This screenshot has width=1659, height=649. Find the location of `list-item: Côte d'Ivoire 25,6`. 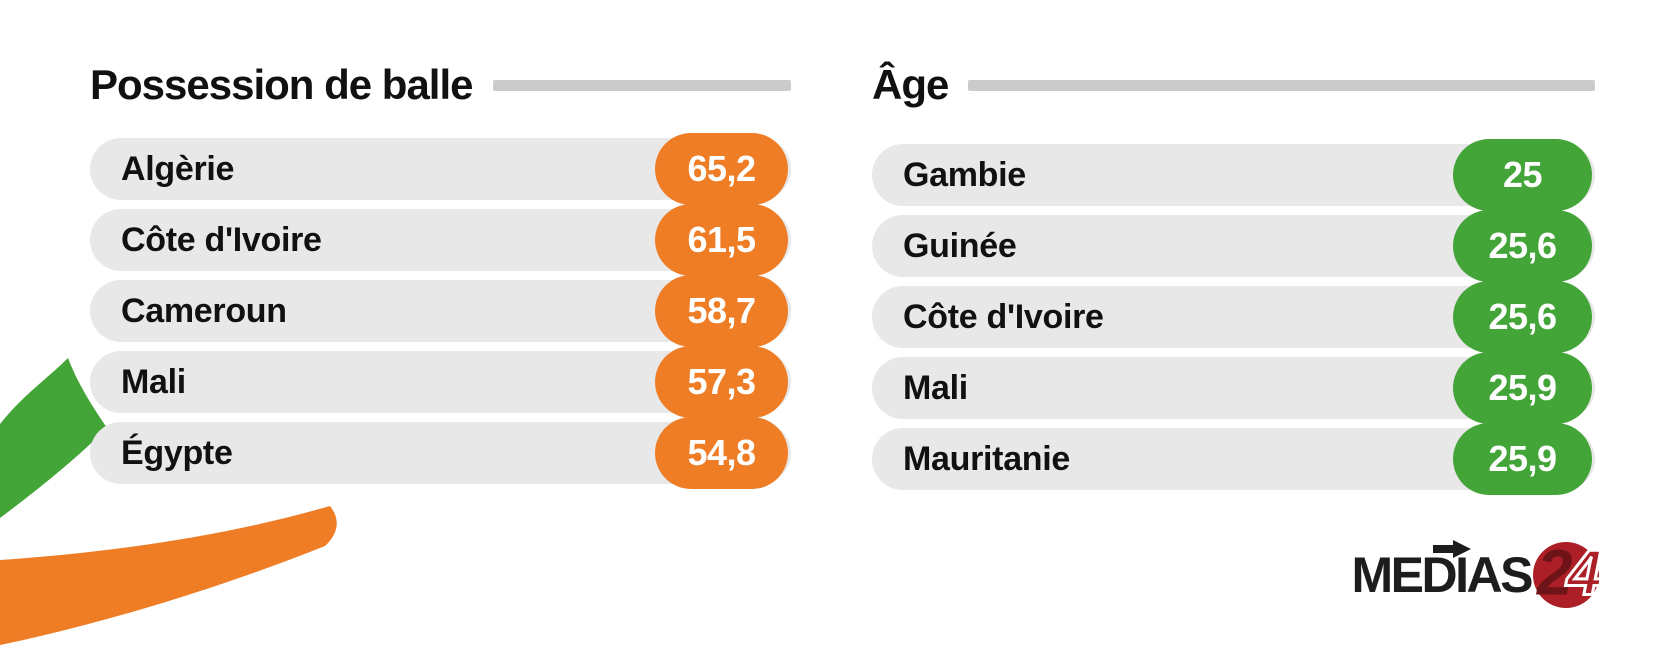

list-item: Côte d'Ivoire 25,6 is located at coordinates (1233, 317).